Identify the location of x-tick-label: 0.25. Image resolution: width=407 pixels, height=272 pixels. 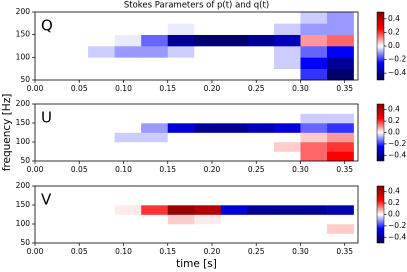
(256, 251).